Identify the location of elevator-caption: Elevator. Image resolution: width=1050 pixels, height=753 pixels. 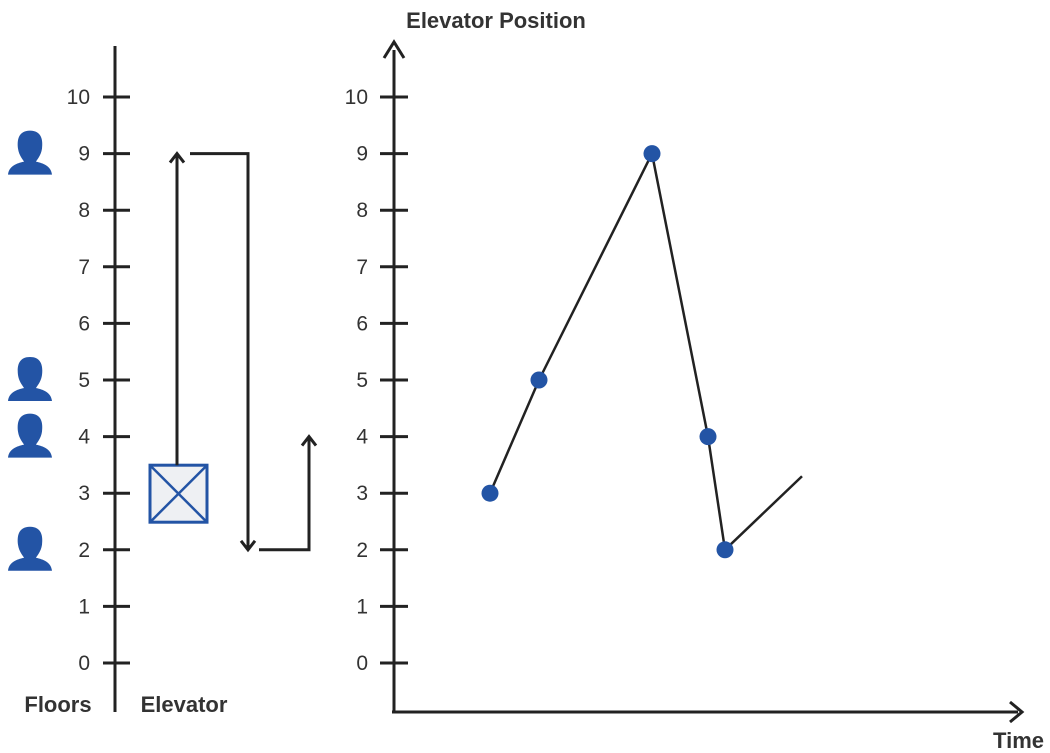
(184, 704).